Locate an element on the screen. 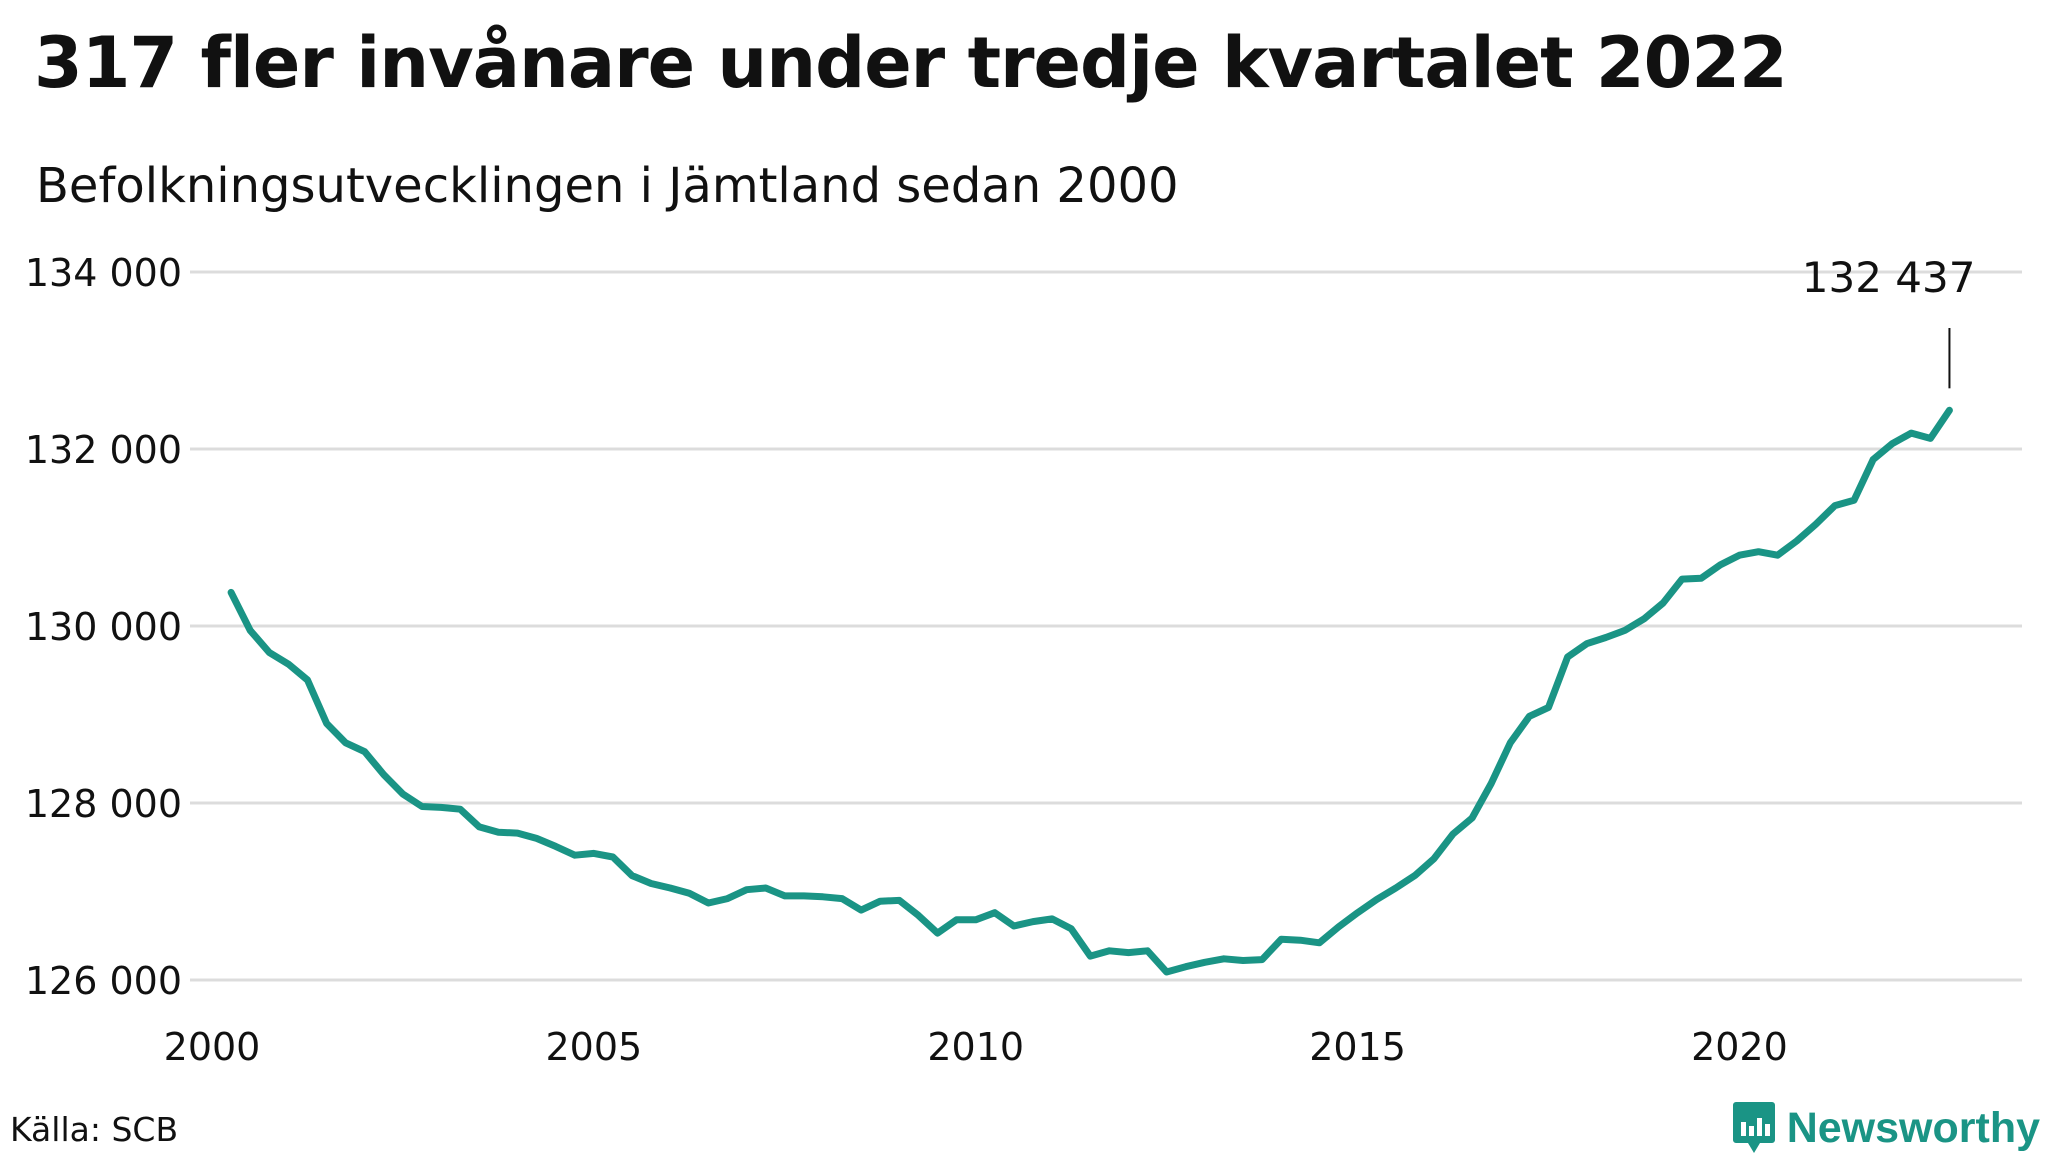 This screenshot has width=2048, height=1156. x-tick-label: 2010 is located at coordinates (975, 1047).